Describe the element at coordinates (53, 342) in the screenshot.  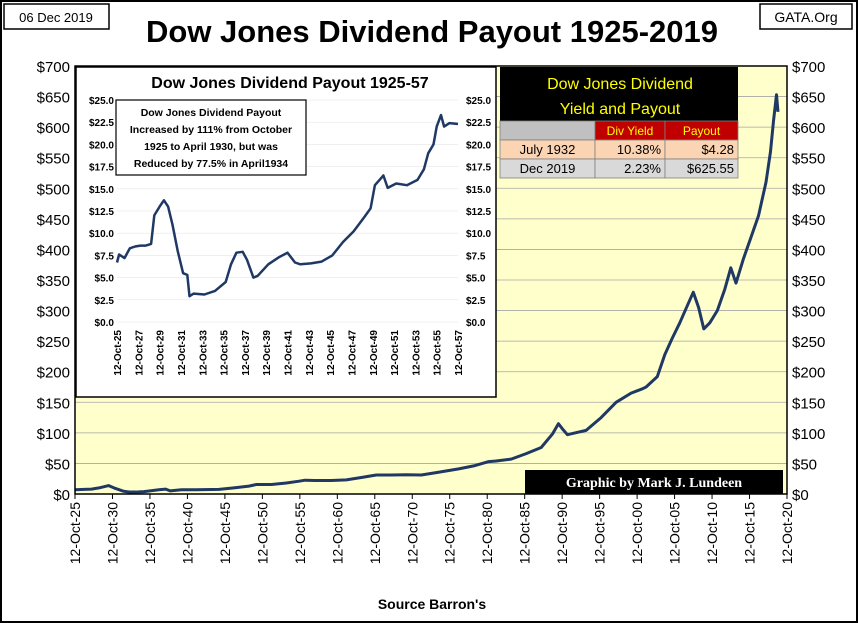
I see `main-y-tick-left: $250` at that location.